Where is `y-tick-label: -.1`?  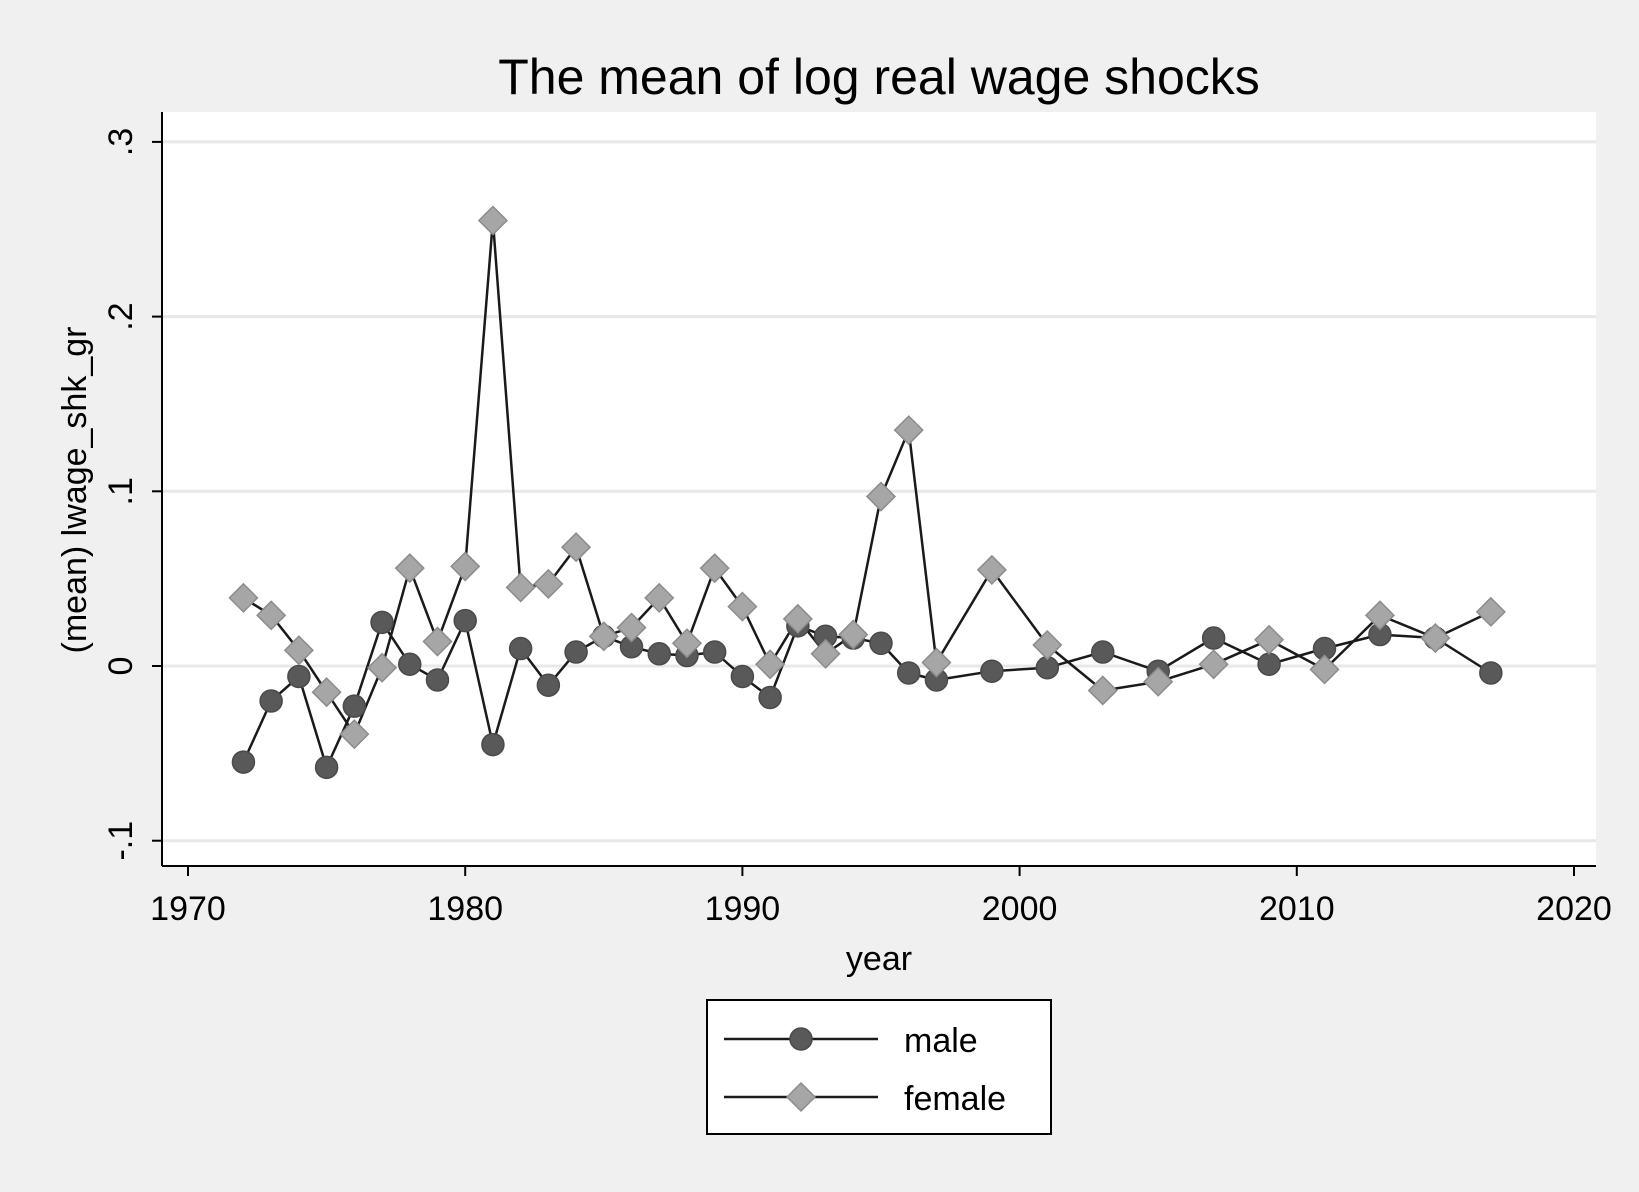
y-tick-label: -.1 is located at coordinates (121, 841).